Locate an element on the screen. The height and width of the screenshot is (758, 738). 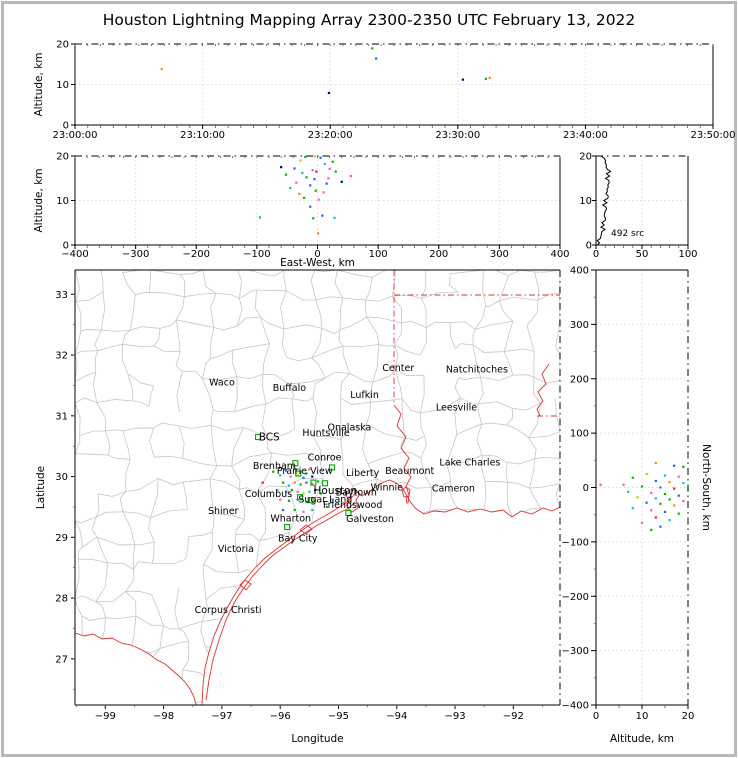
city-label-lake-charles: Lake Charles is located at coordinates (469, 463).